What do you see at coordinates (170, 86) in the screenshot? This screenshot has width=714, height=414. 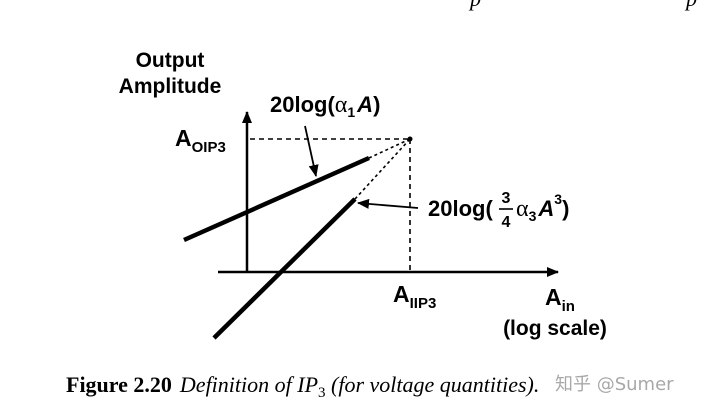 I see `y-axis-label-line2: Amplitude` at bounding box center [170, 86].